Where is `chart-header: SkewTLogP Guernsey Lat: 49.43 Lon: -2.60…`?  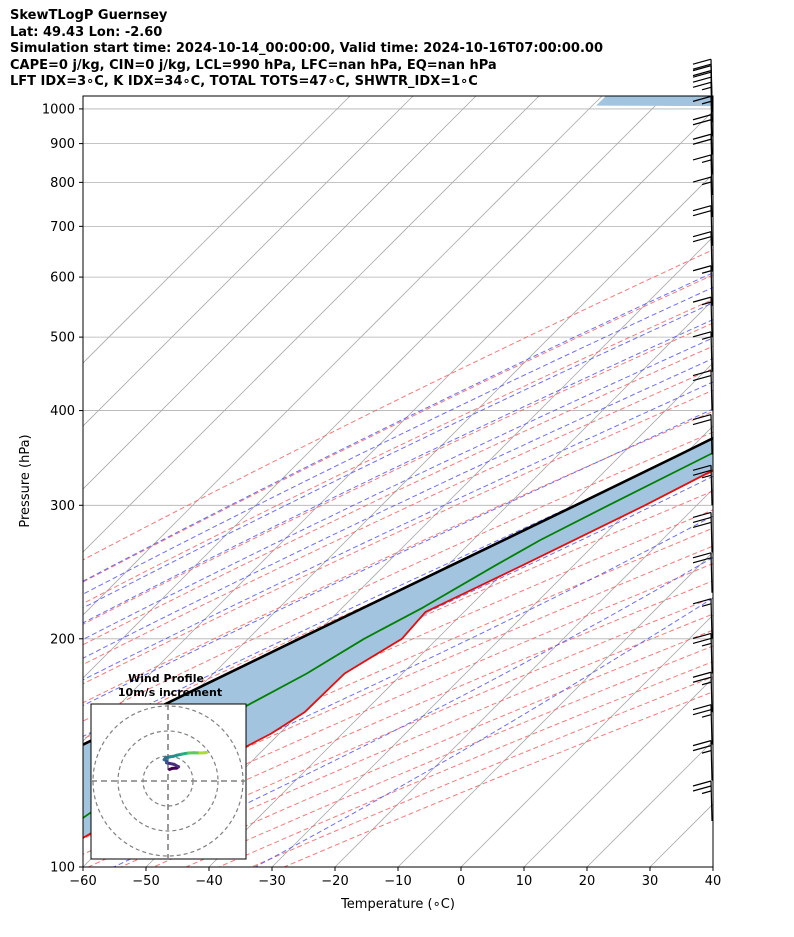
chart-header: SkewTLogP Guernsey Lat: 49.43 Lon: -2.60… is located at coordinates (400, 49).